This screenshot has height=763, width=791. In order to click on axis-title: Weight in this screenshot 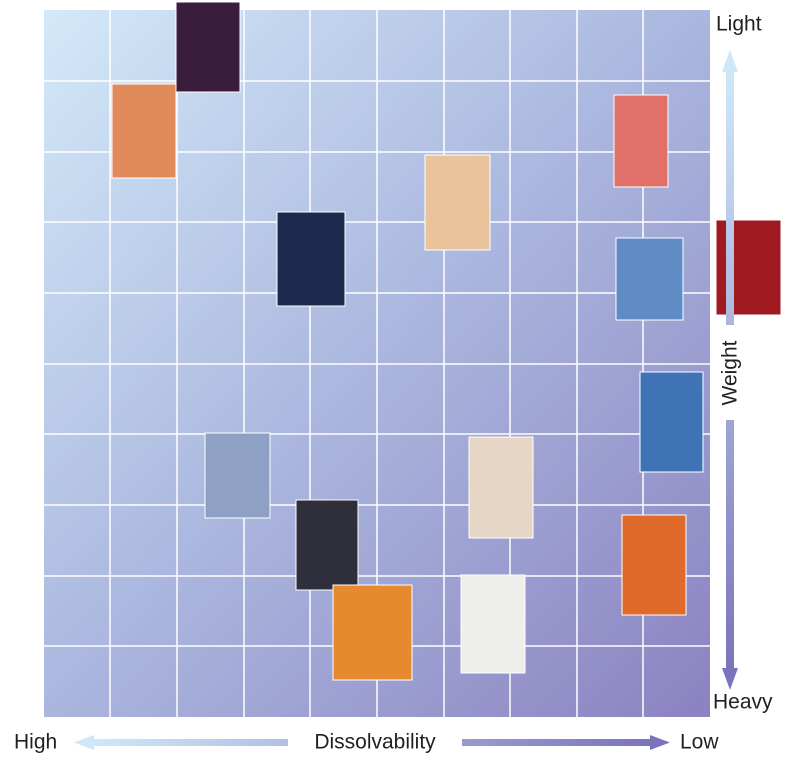, I will do `click(730, 372)`.